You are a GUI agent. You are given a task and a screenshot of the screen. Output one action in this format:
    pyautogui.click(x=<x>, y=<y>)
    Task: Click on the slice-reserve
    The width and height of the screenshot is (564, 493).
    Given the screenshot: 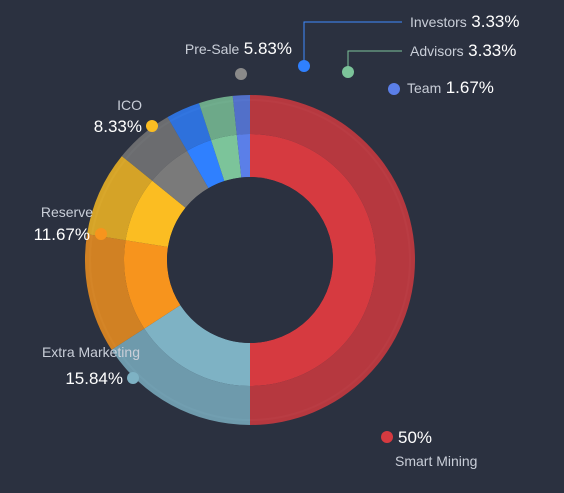 What is the action you would take?
    pyautogui.click(x=152, y=284)
    